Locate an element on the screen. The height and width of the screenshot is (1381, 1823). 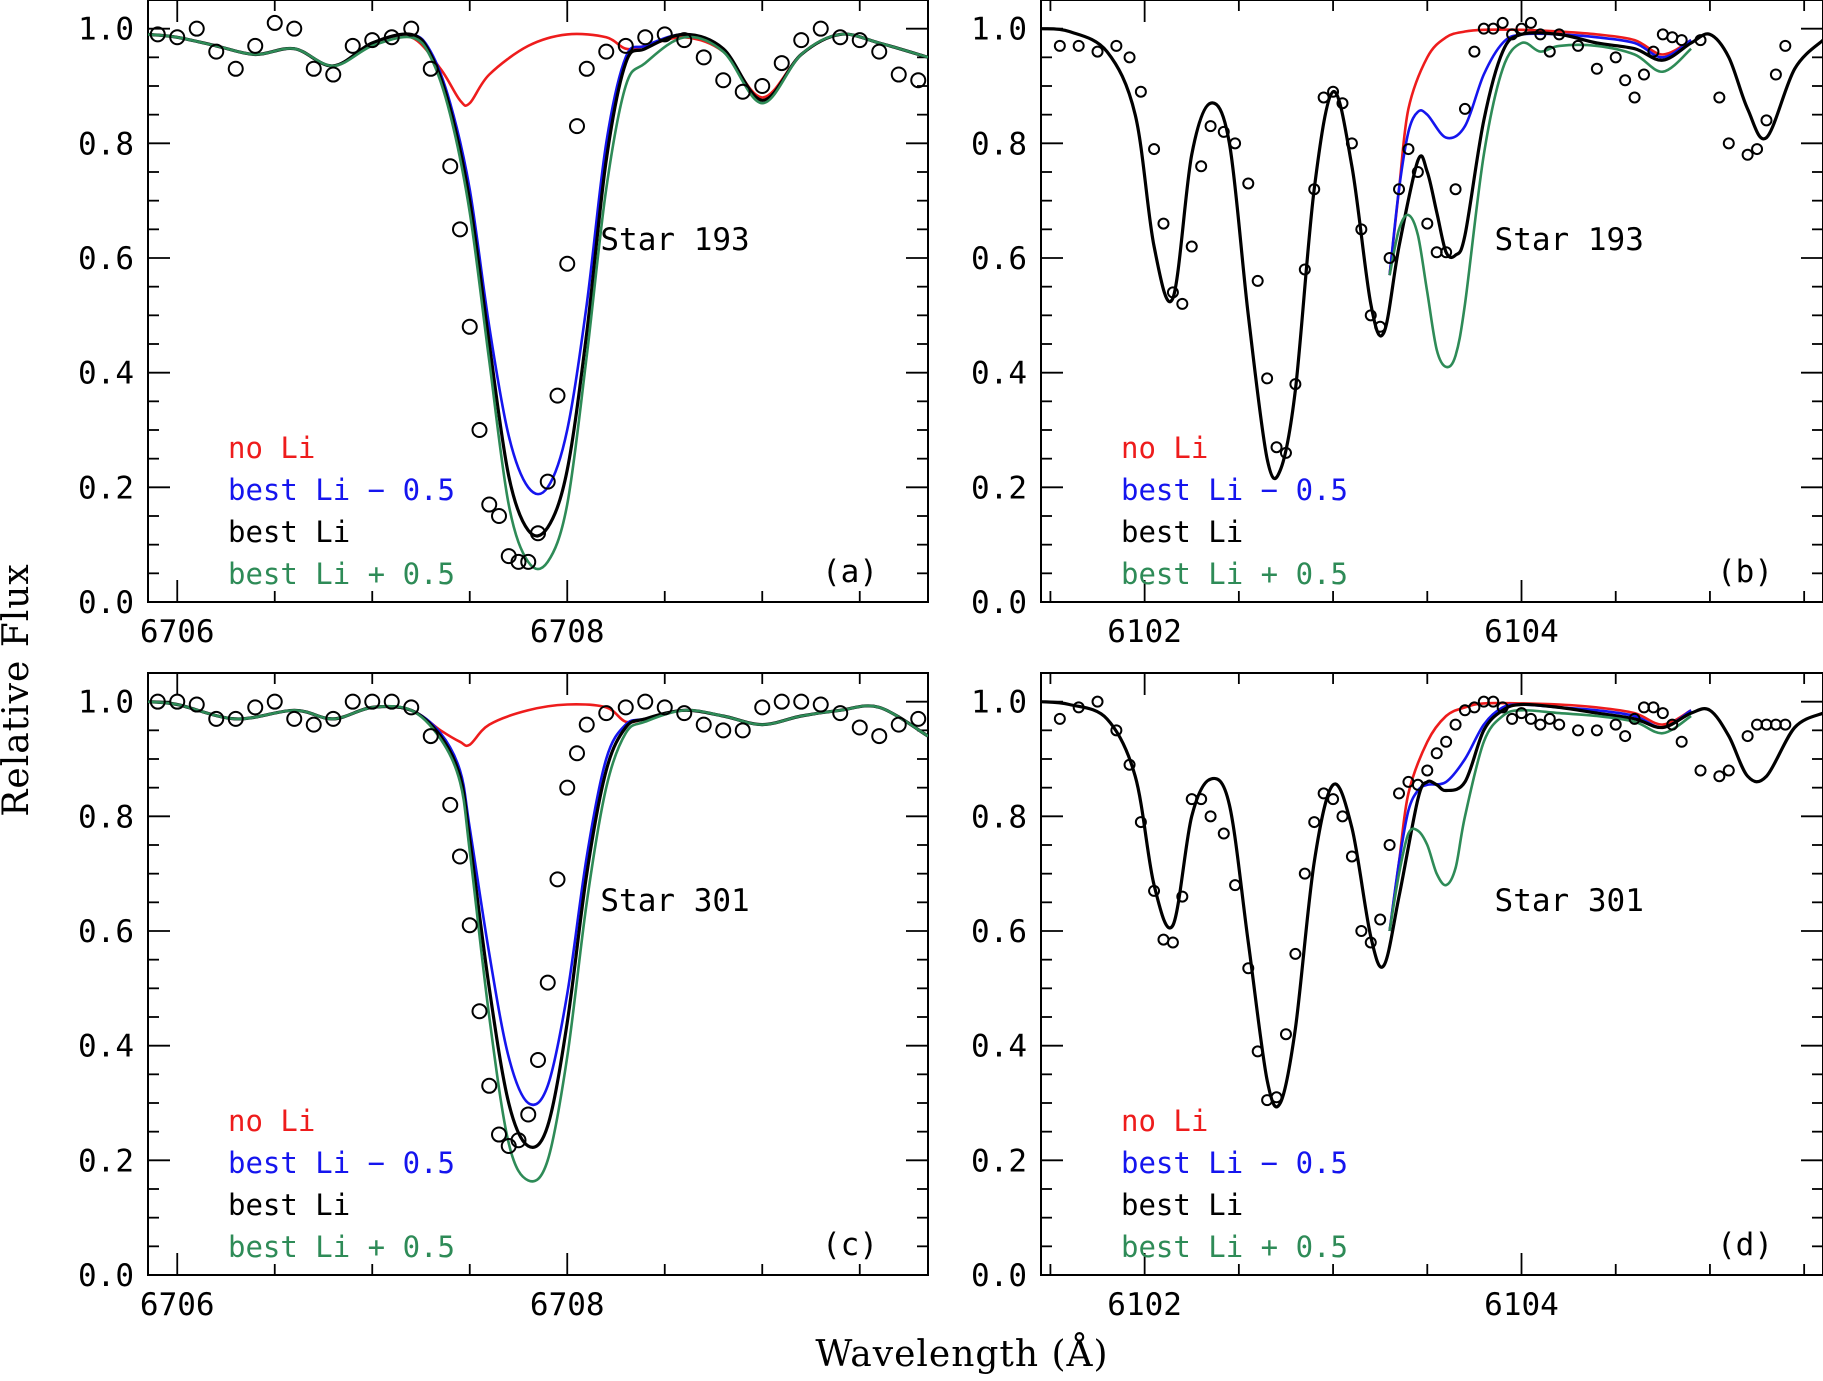
legend-item-minus: best Li − 0.5 is located at coordinates (341, 490).